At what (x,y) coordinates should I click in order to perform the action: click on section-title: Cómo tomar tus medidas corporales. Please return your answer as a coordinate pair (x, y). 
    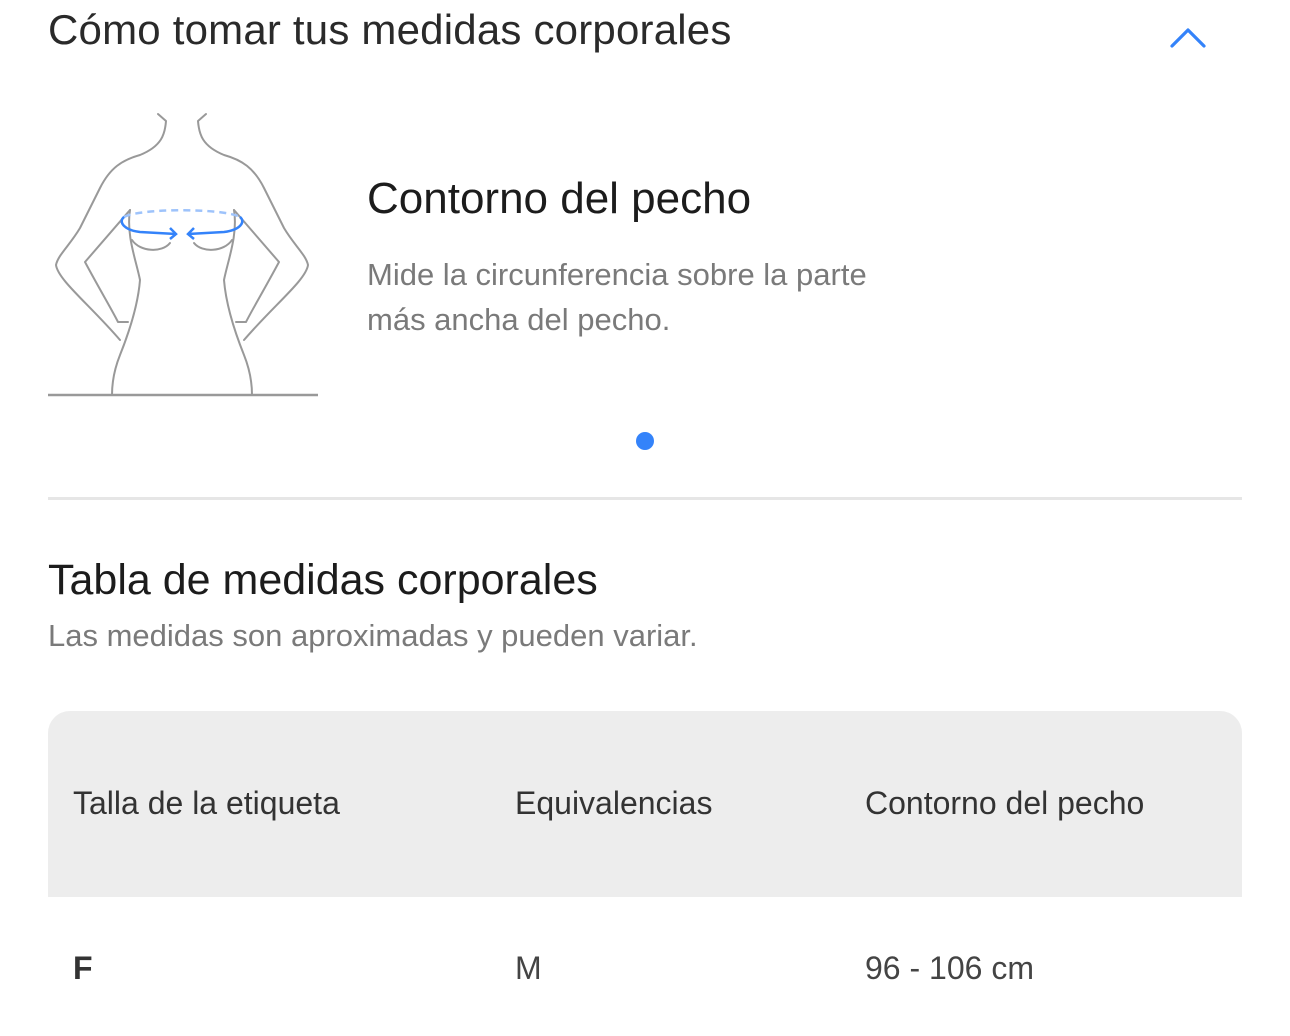
    Looking at the image, I should click on (390, 29).